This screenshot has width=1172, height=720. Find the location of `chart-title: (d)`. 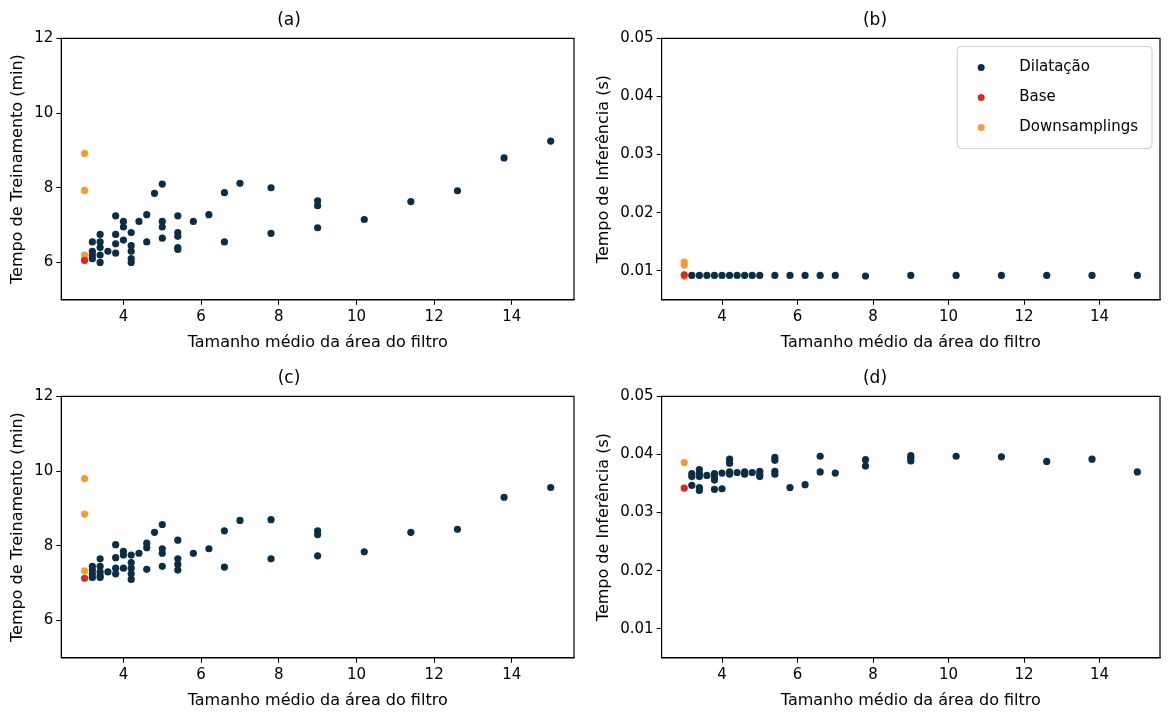

chart-title: (d) is located at coordinates (875, 376).